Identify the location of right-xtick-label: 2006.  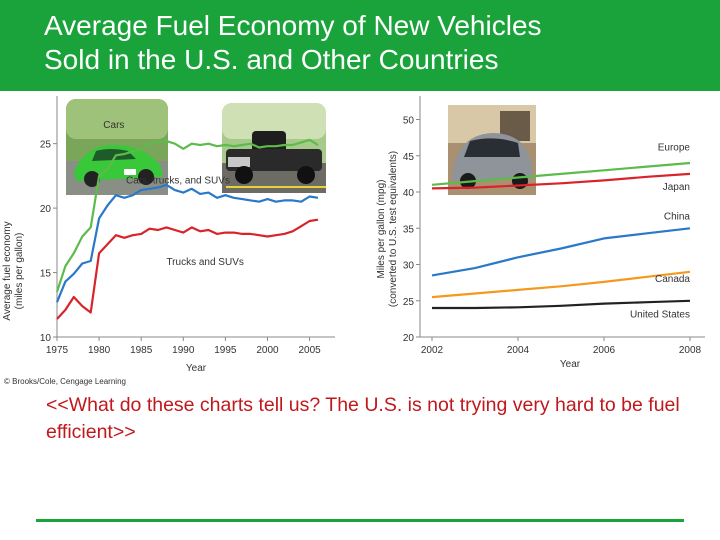
(604, 350).